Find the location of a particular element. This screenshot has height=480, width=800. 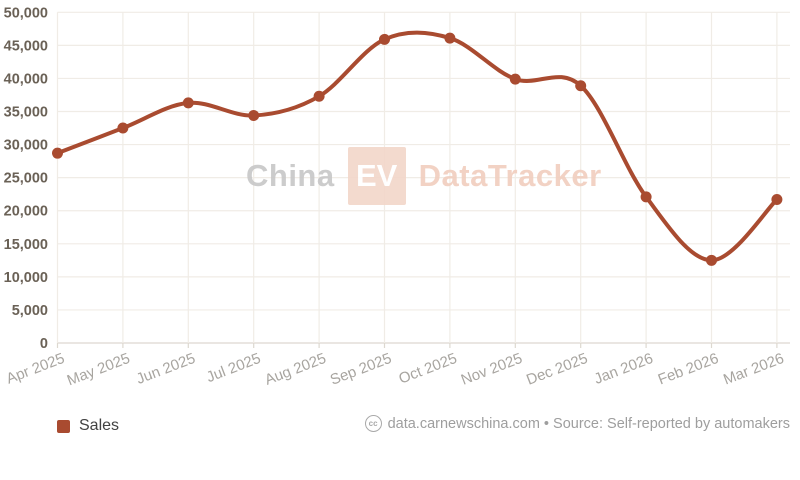

data-point-apr-2025 is located at coordinates (57, 153).